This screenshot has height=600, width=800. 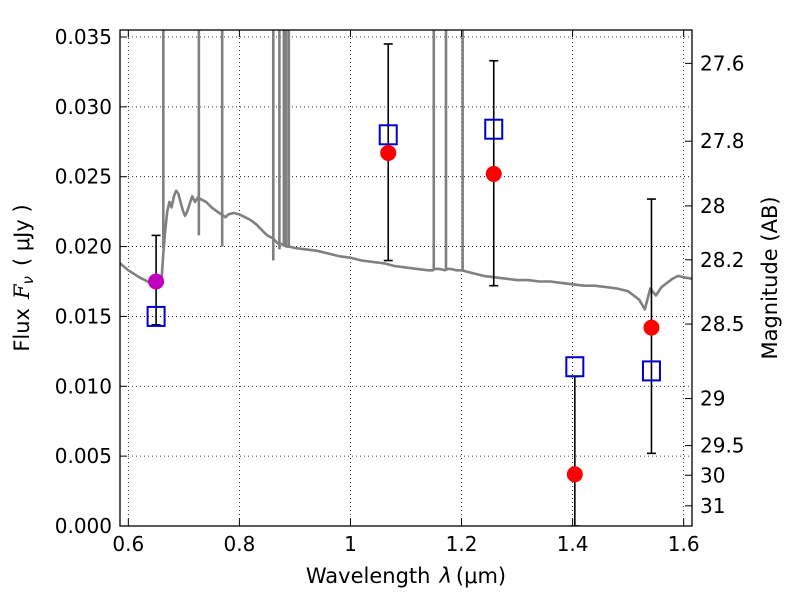 I want to click on right-tick-label: 28.5, so click(x=722, y=324).